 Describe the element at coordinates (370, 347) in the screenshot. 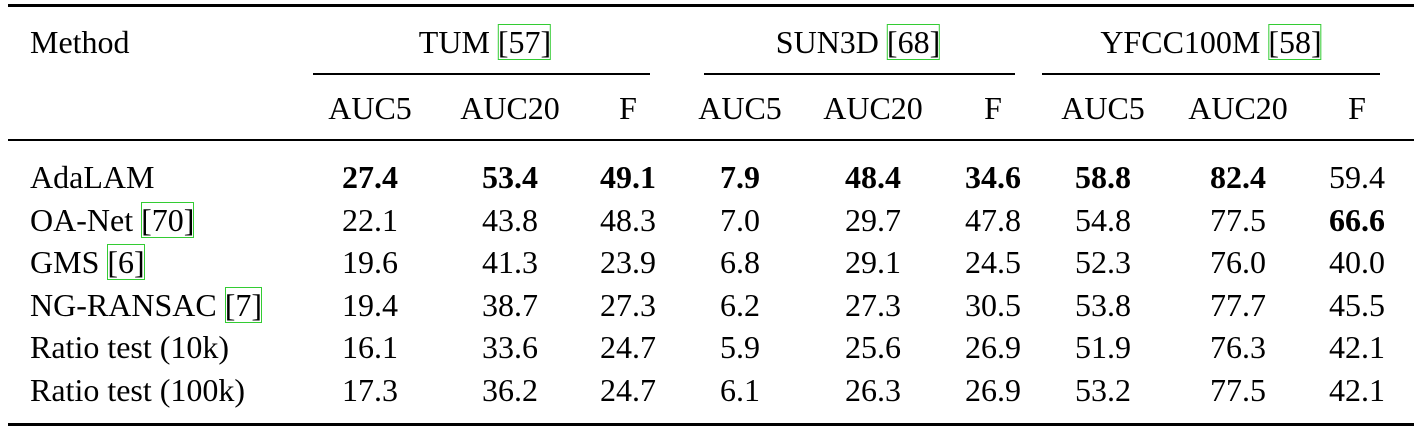

I see `table-cell: 16.1` at that location.